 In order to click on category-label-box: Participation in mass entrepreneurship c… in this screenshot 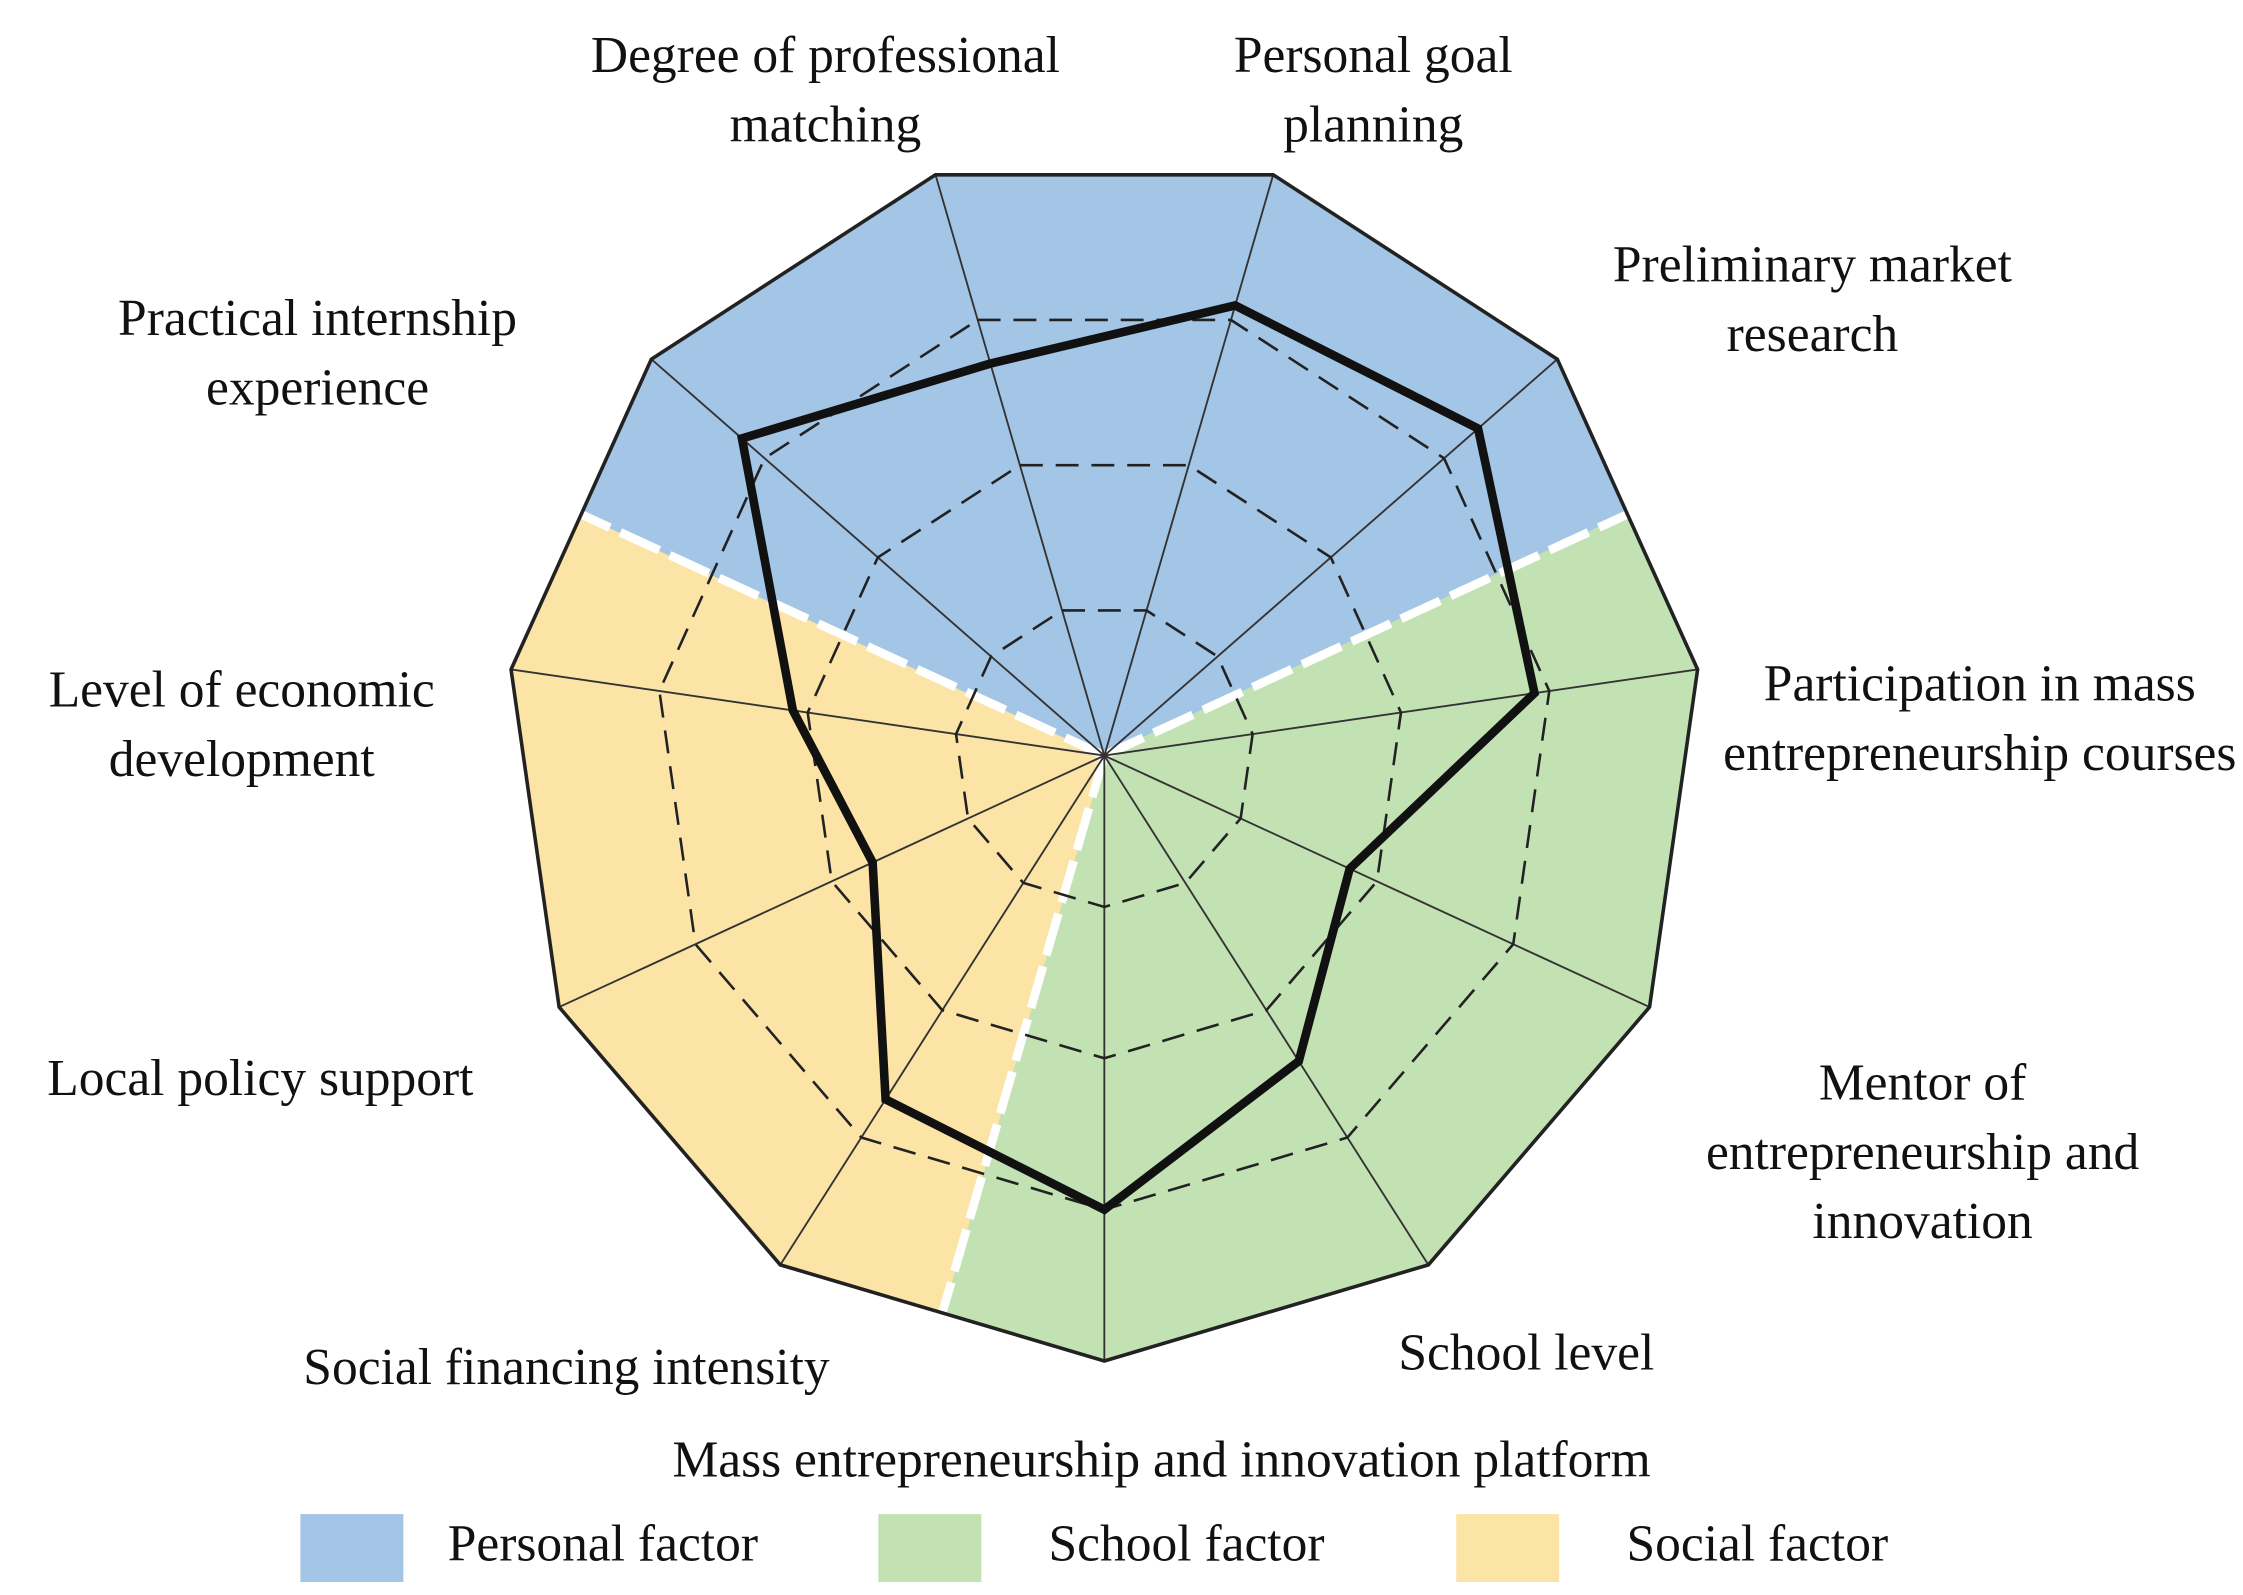, I will do `click(1975, 717)`.